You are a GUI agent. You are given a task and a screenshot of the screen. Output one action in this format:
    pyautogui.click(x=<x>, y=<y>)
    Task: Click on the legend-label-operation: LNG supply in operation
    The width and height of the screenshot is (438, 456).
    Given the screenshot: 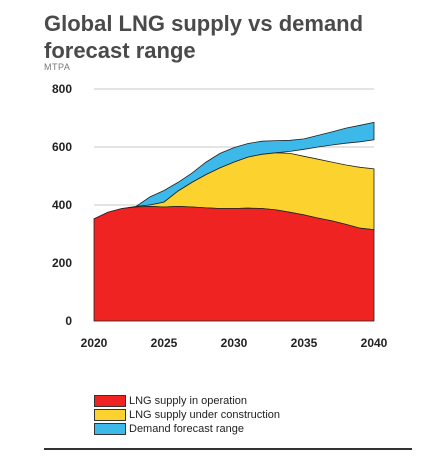 What is the action you would take?
    pyautogui.click(x=188, y=401)
    